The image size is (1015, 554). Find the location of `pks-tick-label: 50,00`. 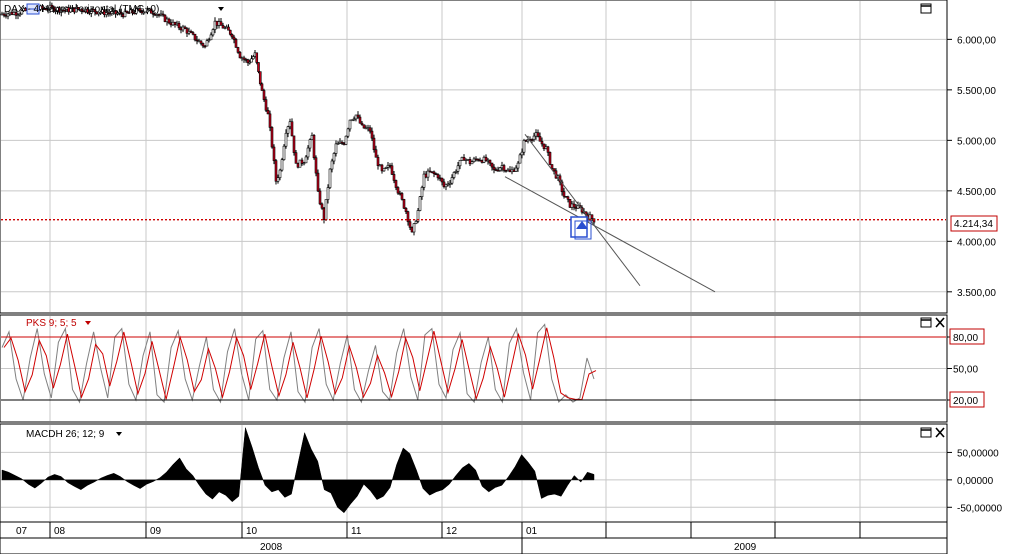

pks-tick-label: 50,00 is located at coordinates (965, 370).